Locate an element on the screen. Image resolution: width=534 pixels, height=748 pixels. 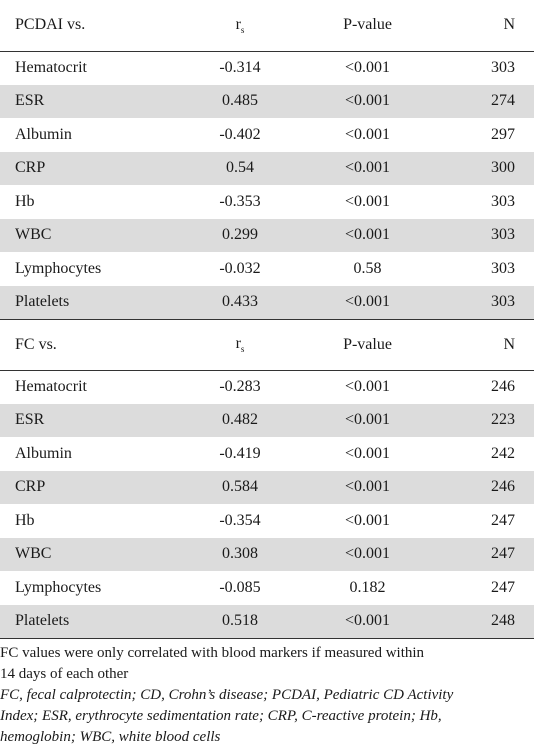
table-row: Hematocrit -0.314 <0.001 303 is located at coordinates (267, 68).